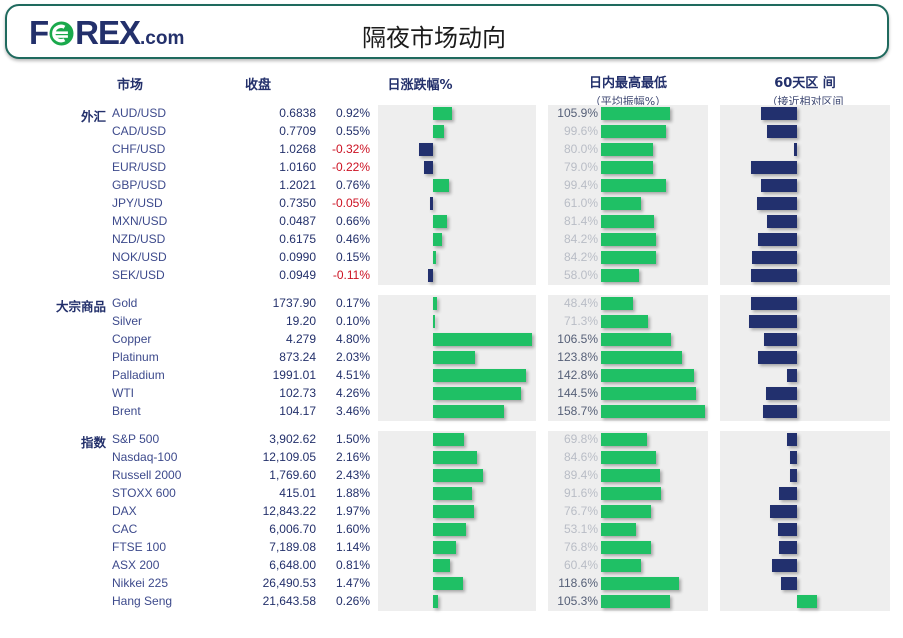 The width and height of the screenshot is (903, 638). Describe the element at coordinates (451, 276) in the screenshot. I see `table-row: SEK/USD 0.0949 -0.11%` at that location.